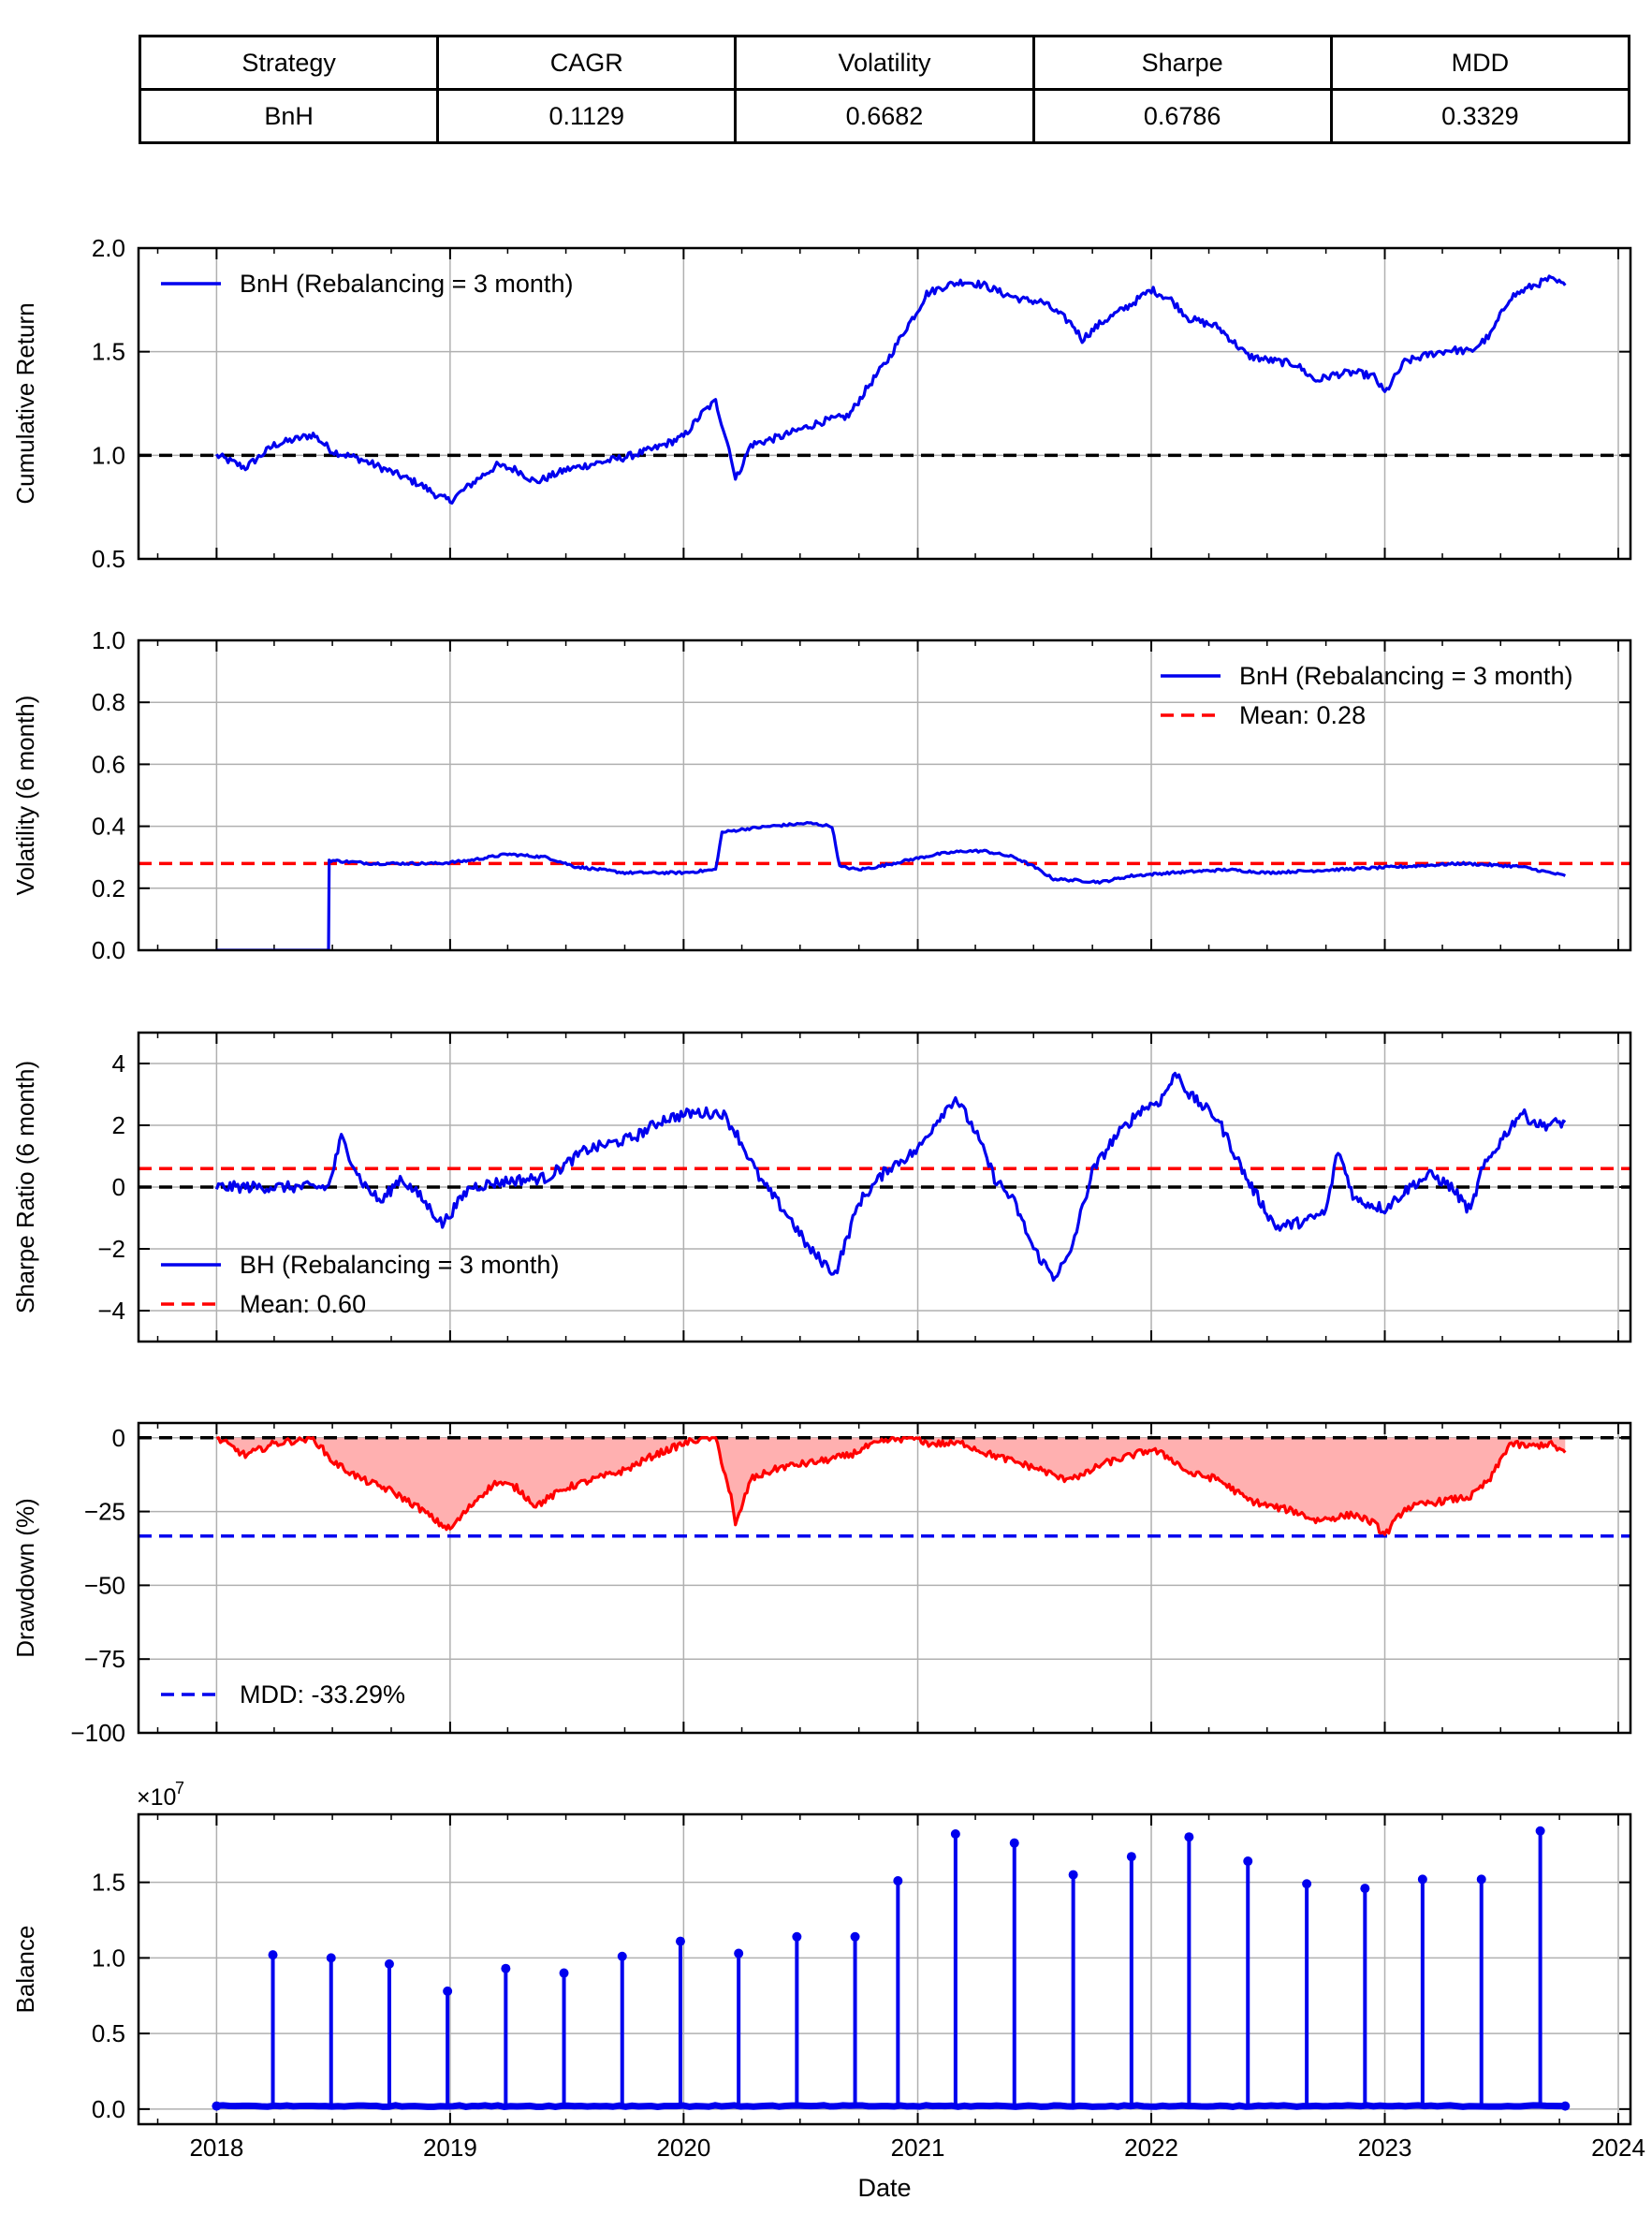  I want to click on y-tick-label: −25, so click(105, 1512).